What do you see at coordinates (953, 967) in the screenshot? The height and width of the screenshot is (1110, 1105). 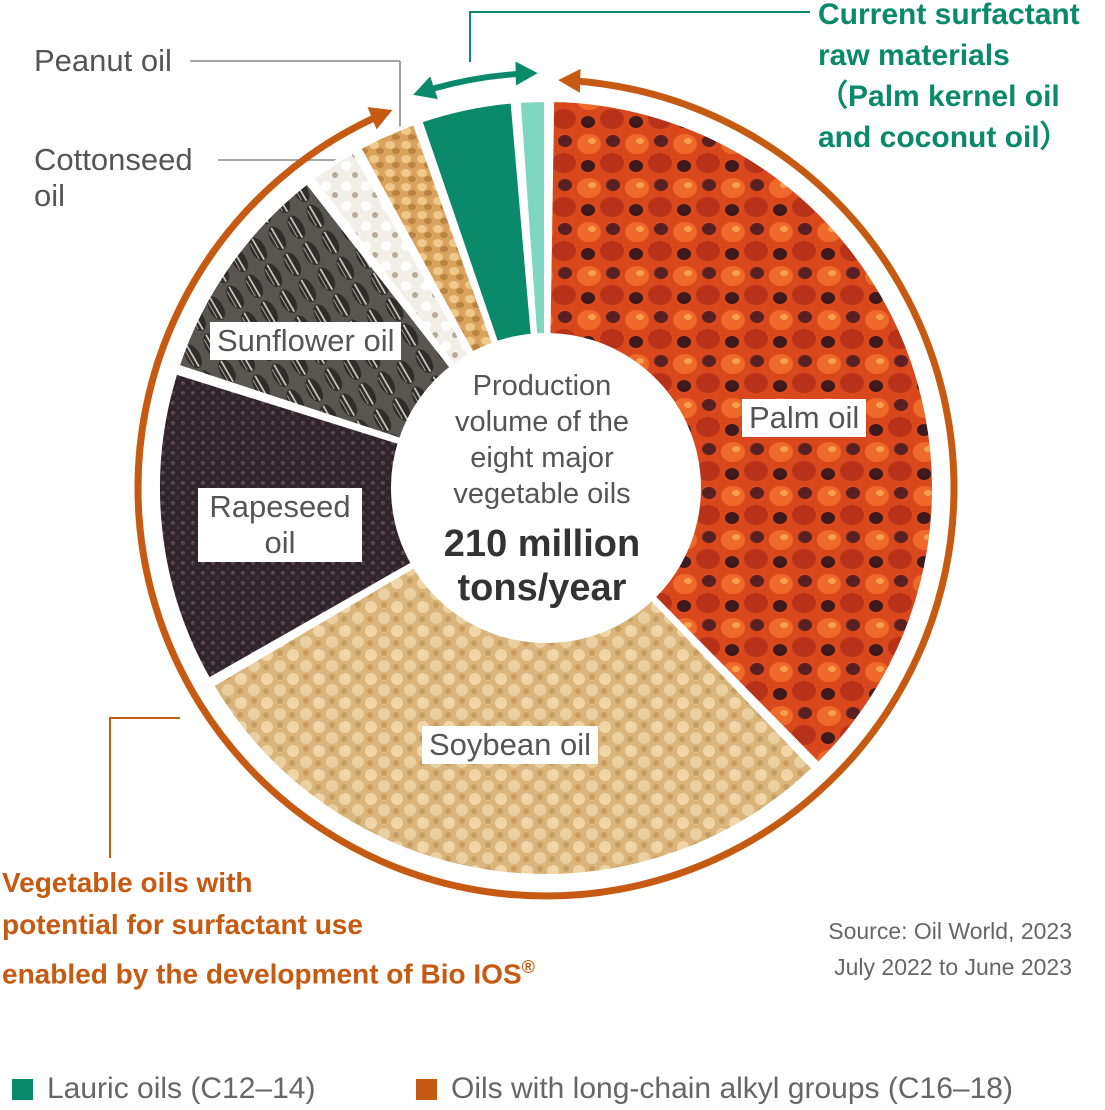 I see `source-line-2: July 2022 to June 2023` at bounding box center [953, 967].